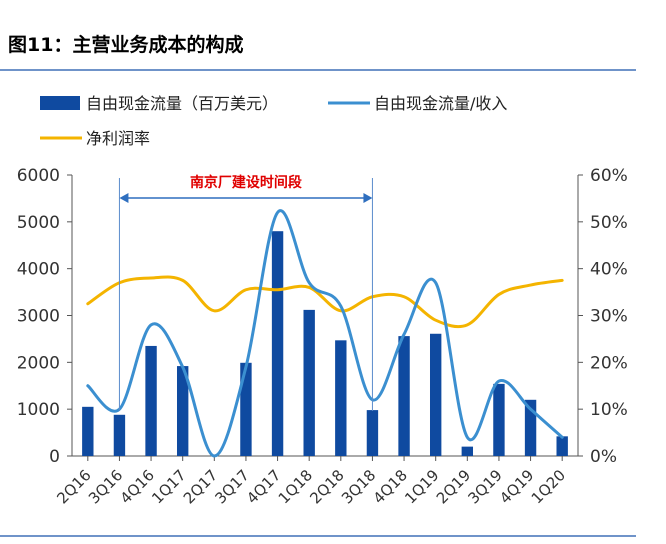 This screenshot has height=544, width=666. What do you see at coordinates (516, 486) in the screenshot?
I see `x-tick-label: 4Q19` at bounding box center [516, 486].